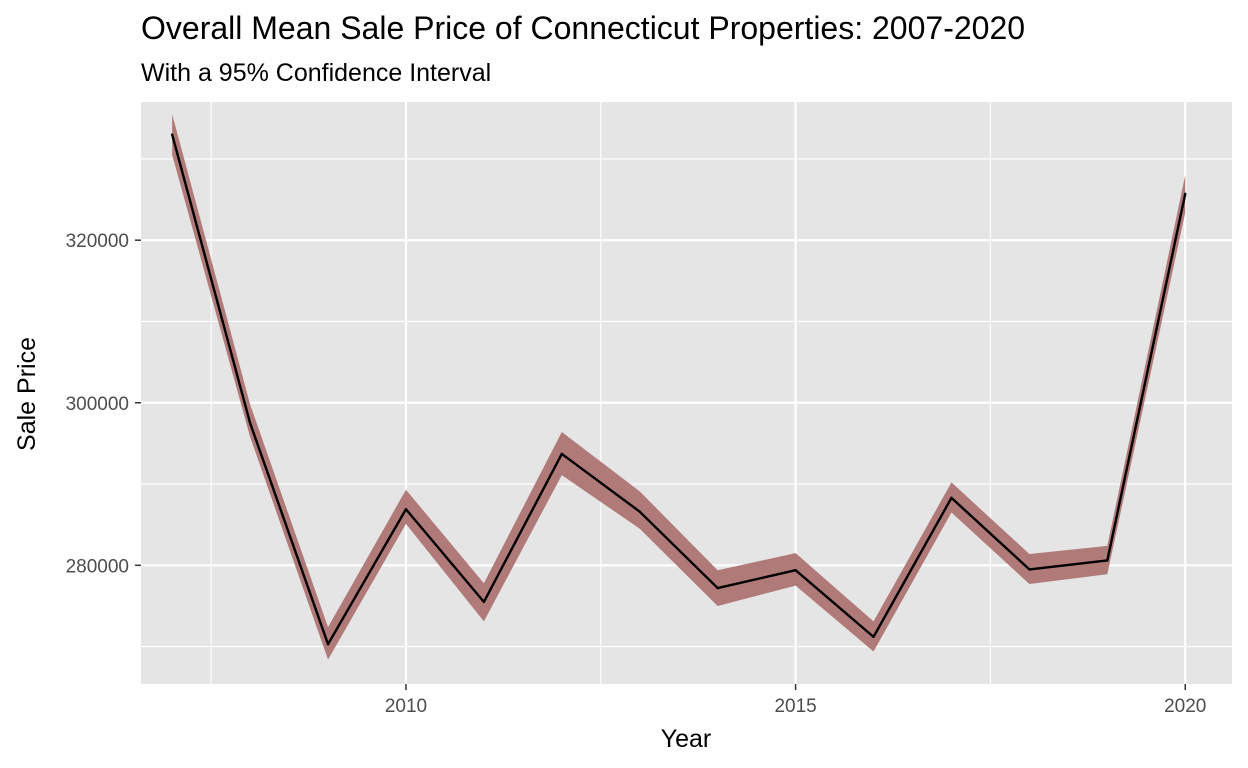 Image resolution: width=1248 pixels, height=768 pixels. Describe the element at coordinates (1185, 194) in the screenshot. I see `data-point-2020` at that location.